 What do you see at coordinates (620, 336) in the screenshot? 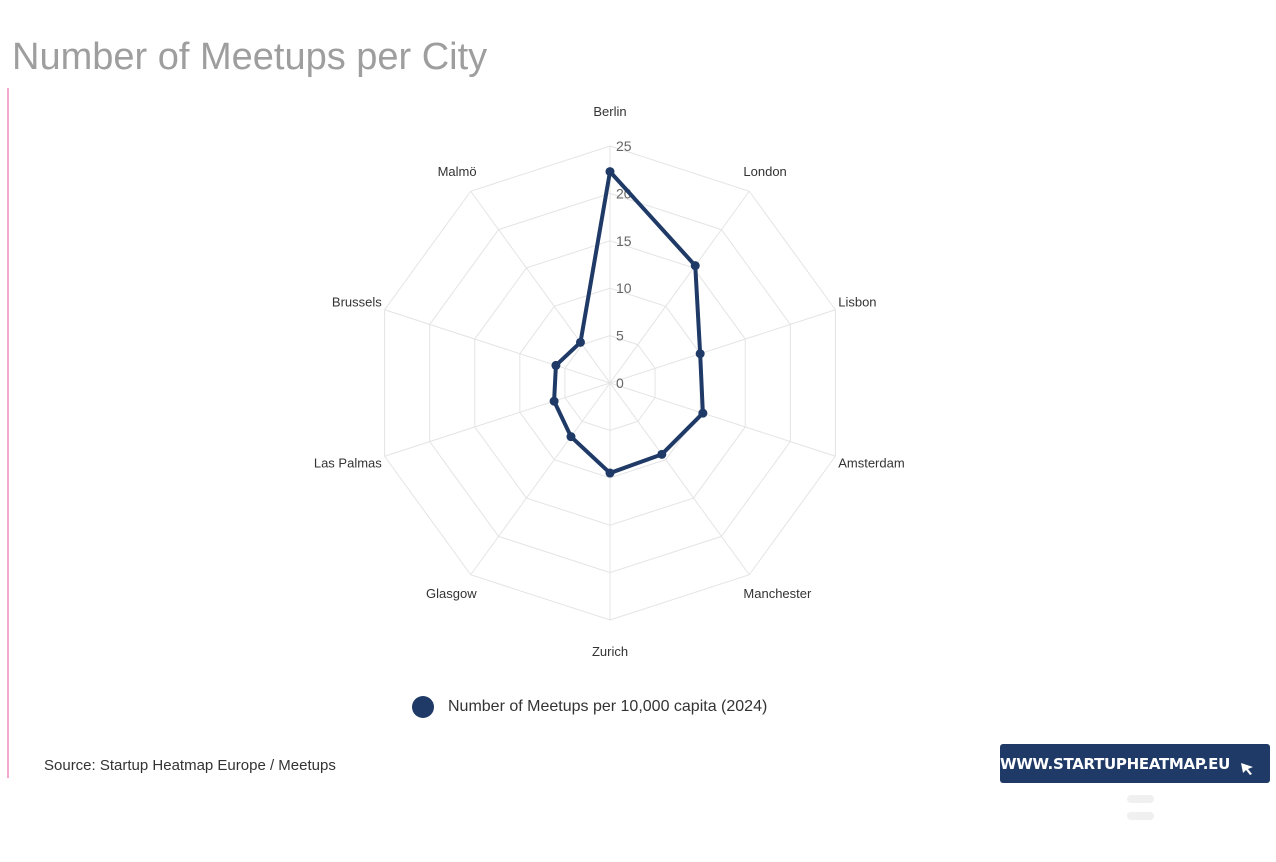
I see `radial-tick-label: 5` at bounding box center [620, 336].